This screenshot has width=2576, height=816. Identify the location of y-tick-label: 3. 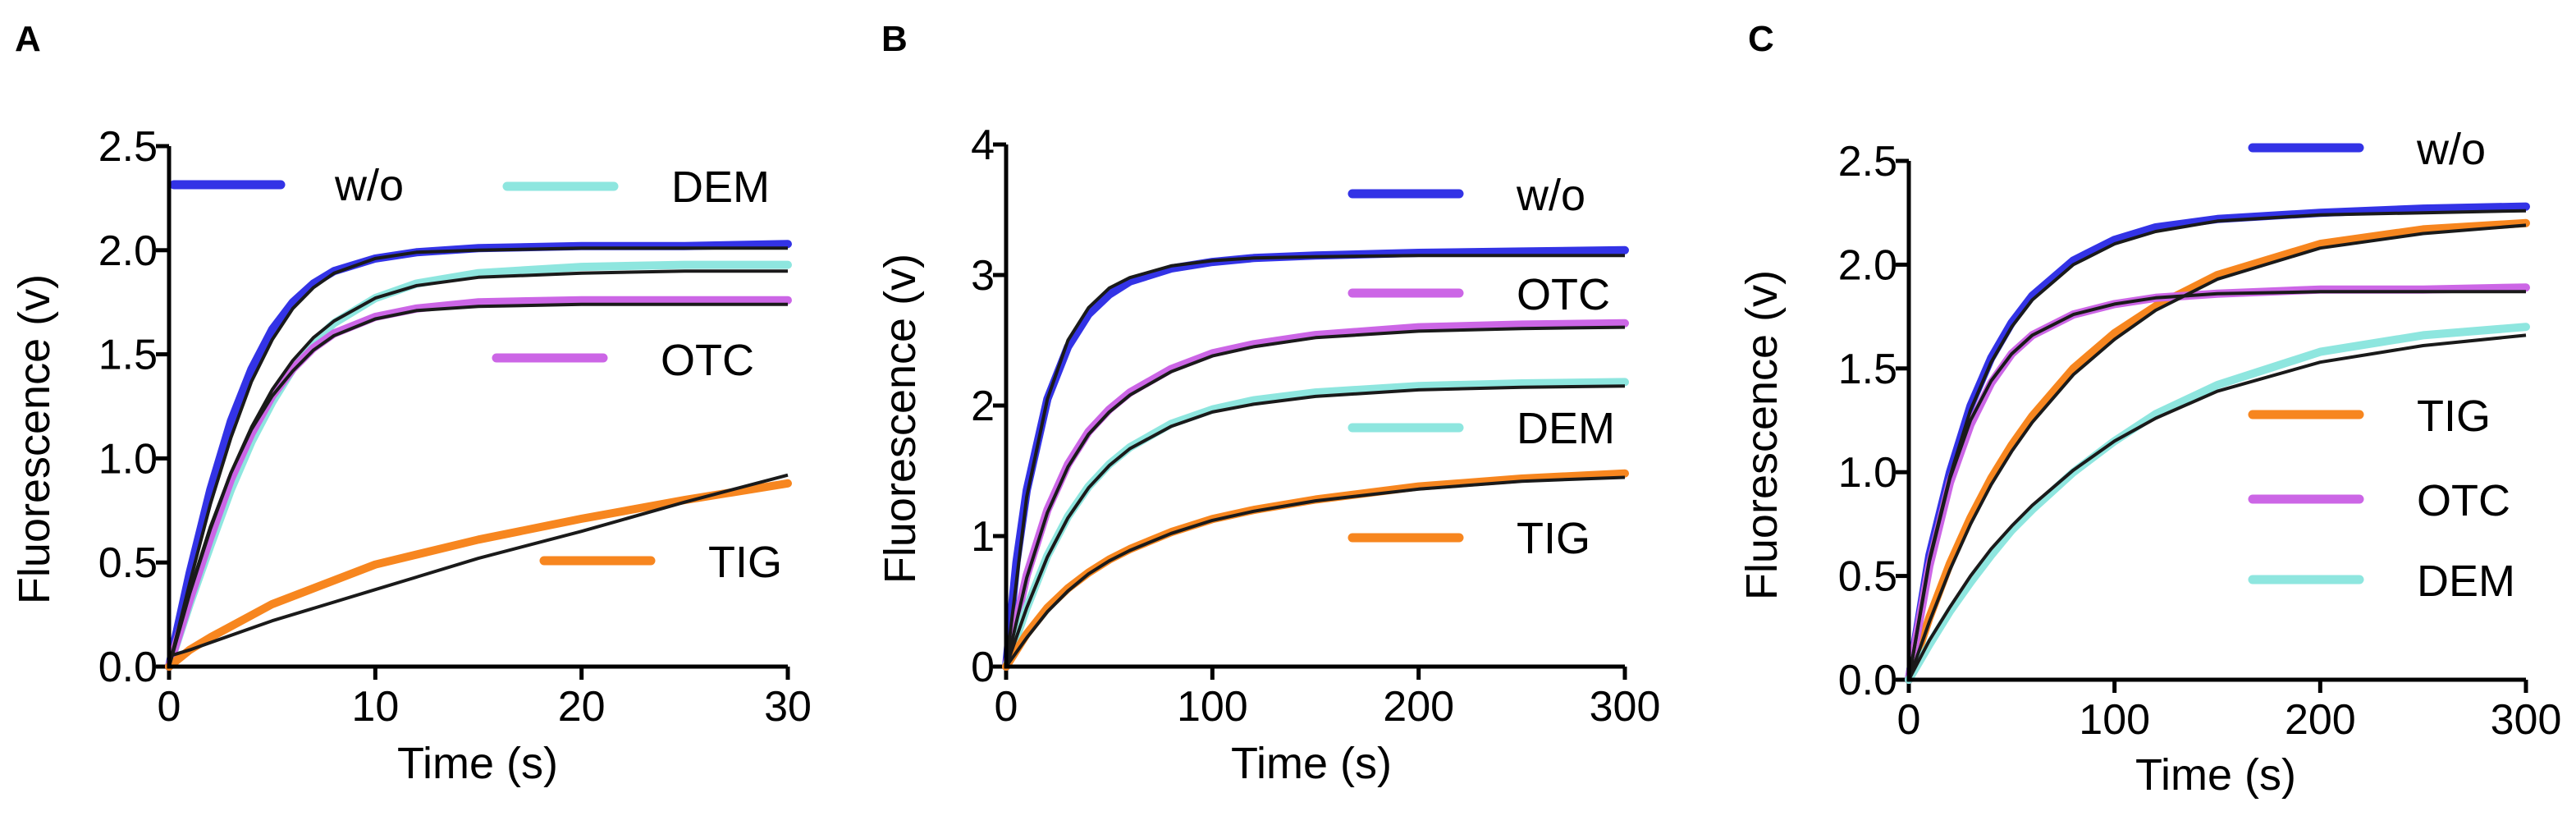
(983, 276).